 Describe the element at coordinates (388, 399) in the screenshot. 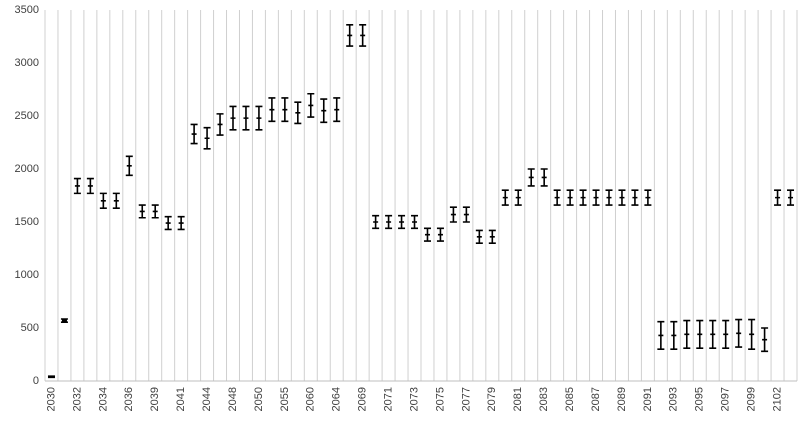

I see `x-tick-label: 2071` at that location.